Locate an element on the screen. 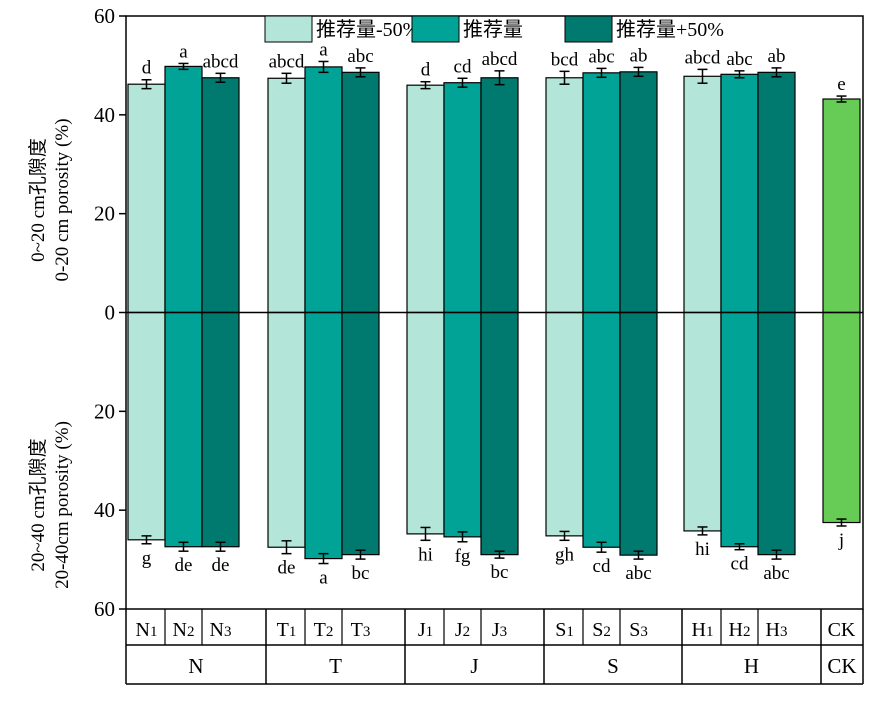 This screenshot has width=886, height=701. letter-bottom-J2: fg is located at coordinates (463, 556).